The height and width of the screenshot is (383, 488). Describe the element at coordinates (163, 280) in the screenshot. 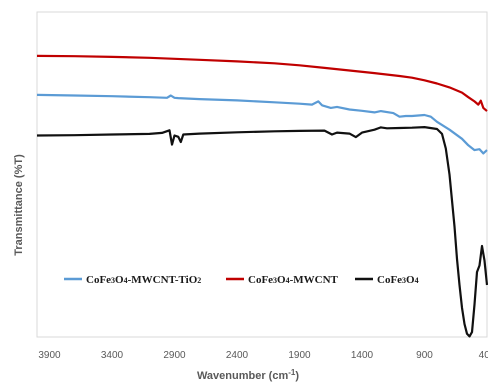

I see `legend-label-part: -MWCNT-TiO` at that location.